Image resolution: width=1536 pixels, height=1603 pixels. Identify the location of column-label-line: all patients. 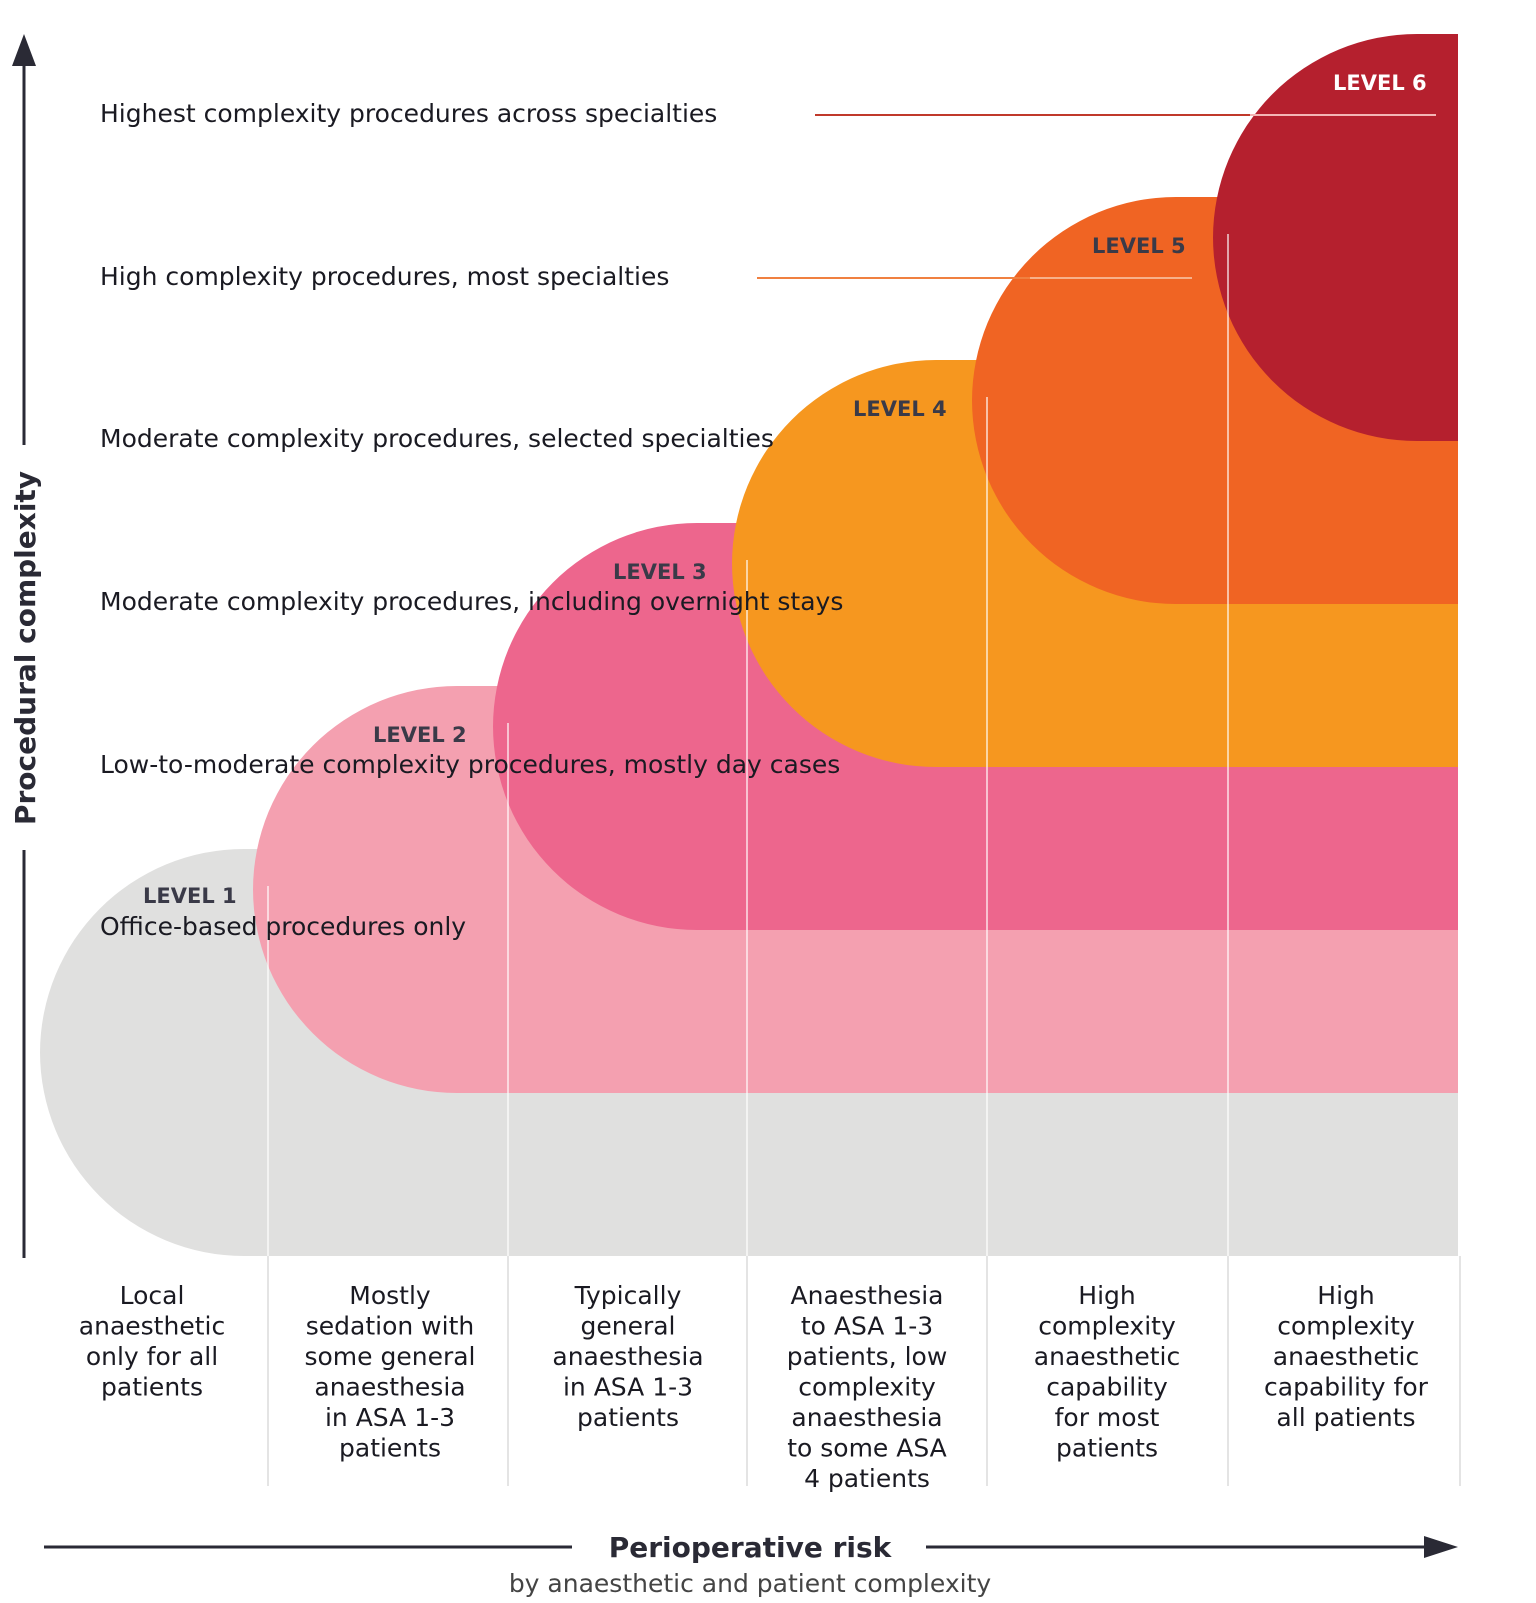
(1345, 1417).